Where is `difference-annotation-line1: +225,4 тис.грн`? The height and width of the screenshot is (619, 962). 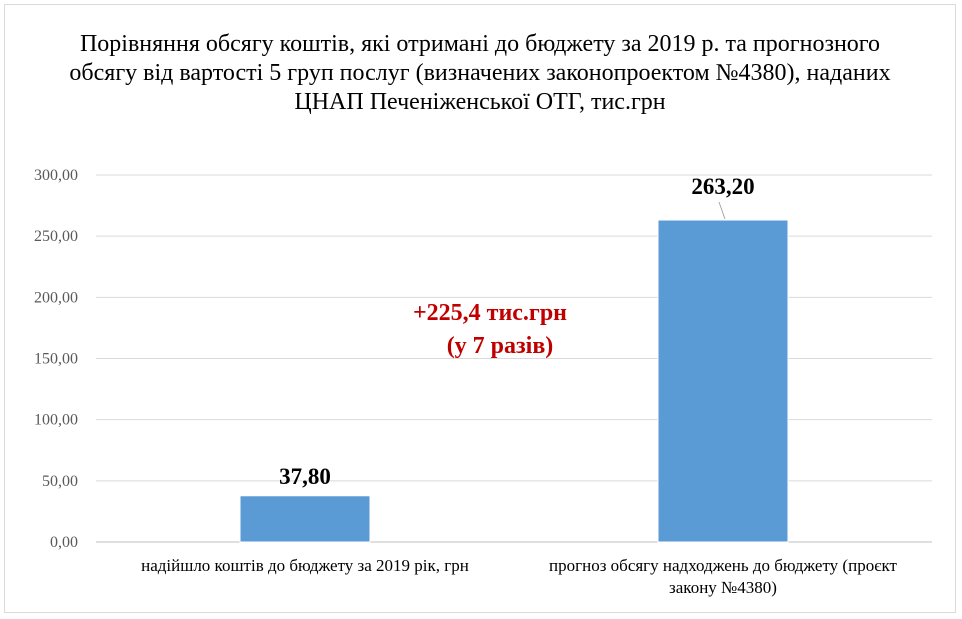 difference-annotation-line1: +225,4 тис.грн is located at coordinates (490, 313).